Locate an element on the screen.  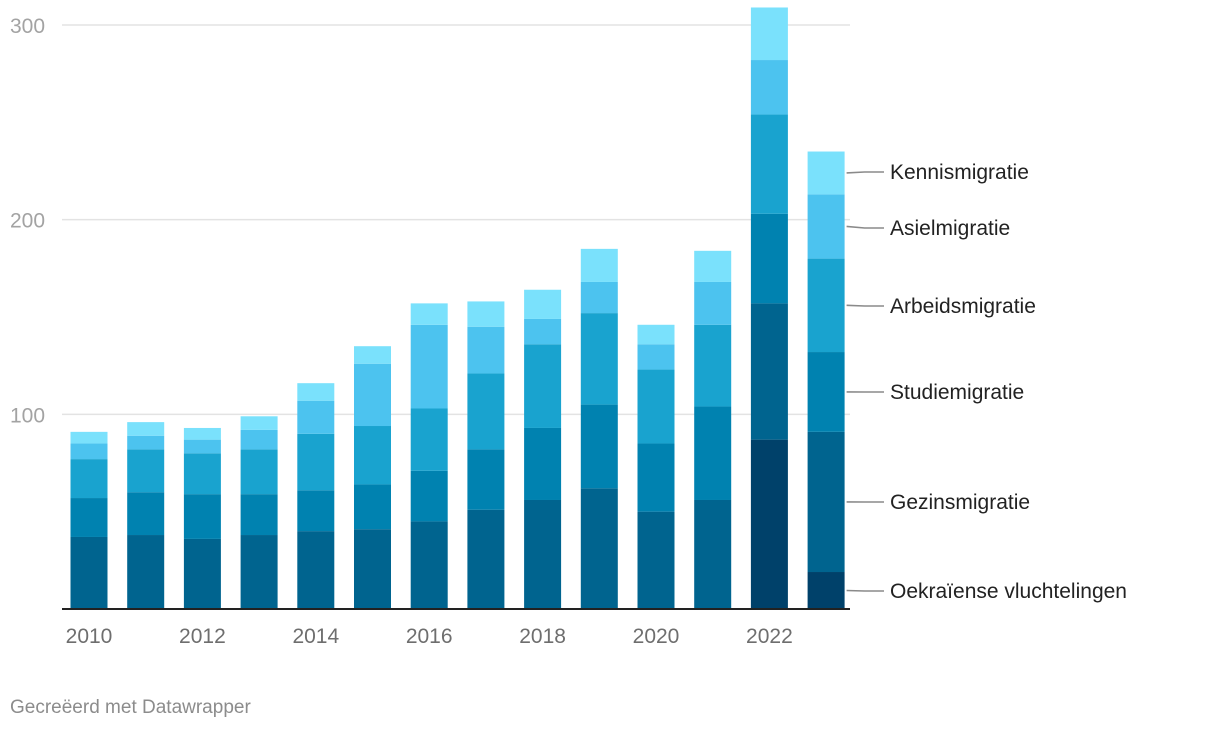
legend-label: Arbeidsmigratie is located at coordinates (963, 306).